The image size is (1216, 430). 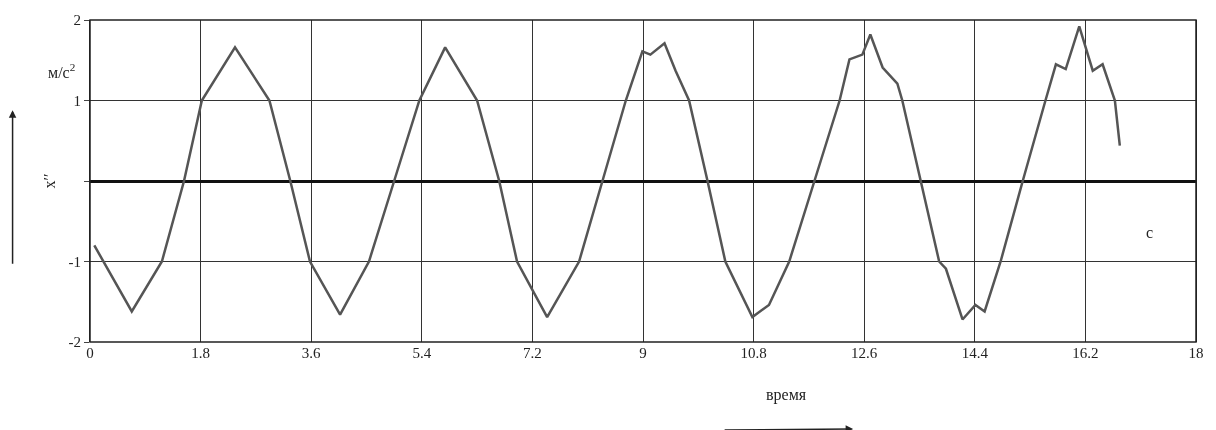 What do you see at coordinates (90, 353) in the screenshot?
I see `x-tick-label: 0` at bounding box center [90, 353].